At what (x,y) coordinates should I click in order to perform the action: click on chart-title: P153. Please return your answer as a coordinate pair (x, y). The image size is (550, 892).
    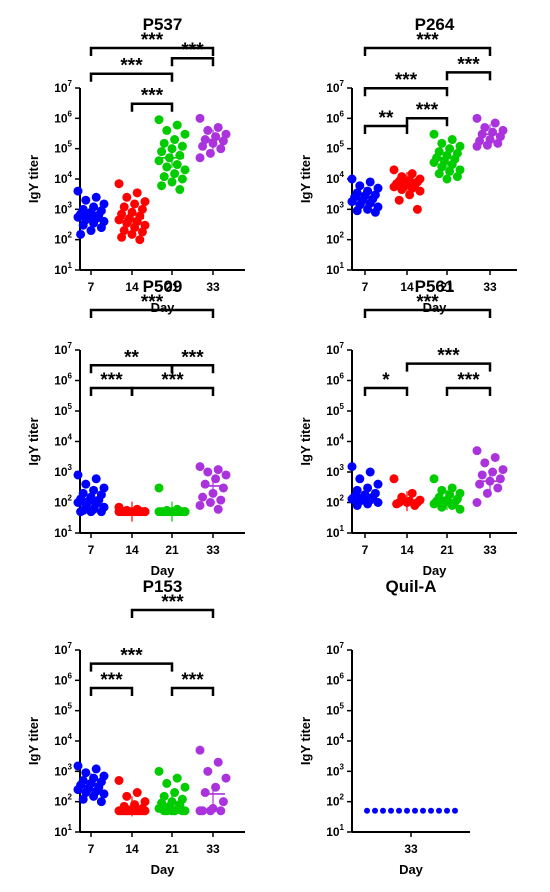
    Looking at the image, I should click on (163, 586).